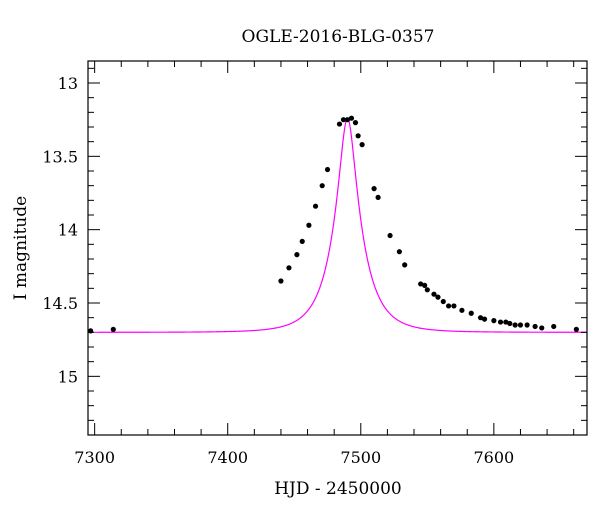 Image resolution: width=600 pixels, height=512 pixels. I want to click on x-tick-label: 7400, so click(227, 457).